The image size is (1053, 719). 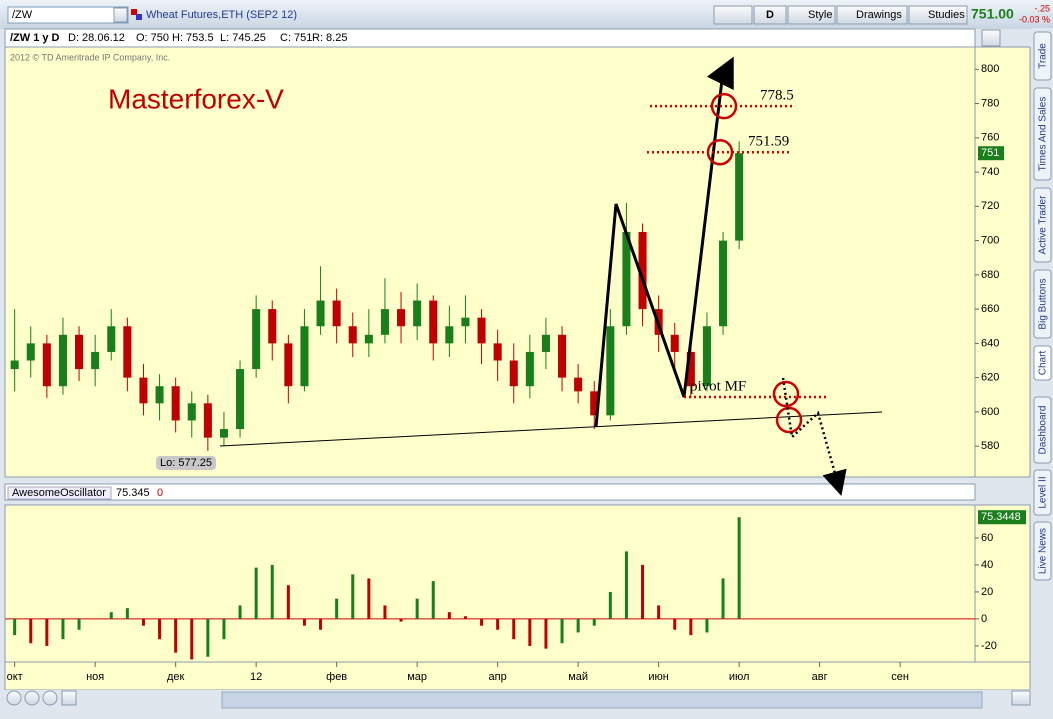 I want to click on x-tick-label: 12, so click(x=256, y=677).